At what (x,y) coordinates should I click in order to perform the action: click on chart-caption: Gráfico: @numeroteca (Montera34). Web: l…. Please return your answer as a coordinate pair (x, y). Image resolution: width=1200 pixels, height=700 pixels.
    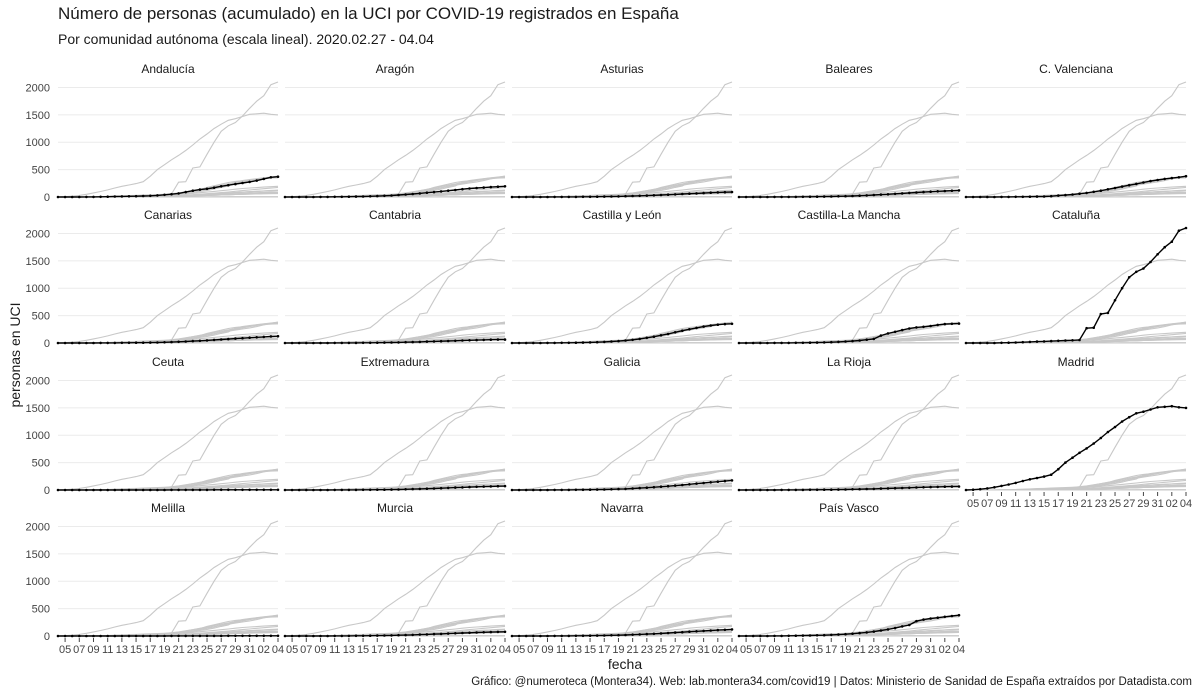
    Looking at the image, I should click on (831, 682).